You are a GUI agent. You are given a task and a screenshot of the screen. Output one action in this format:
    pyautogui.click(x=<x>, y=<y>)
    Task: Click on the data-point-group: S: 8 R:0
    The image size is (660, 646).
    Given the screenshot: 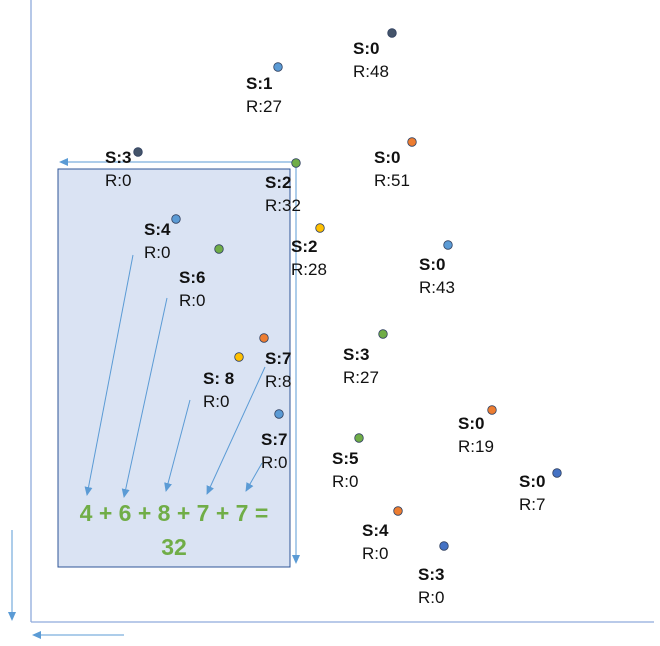 What is the action you would take?
    pyautogui.click(x=223, y=381)
    